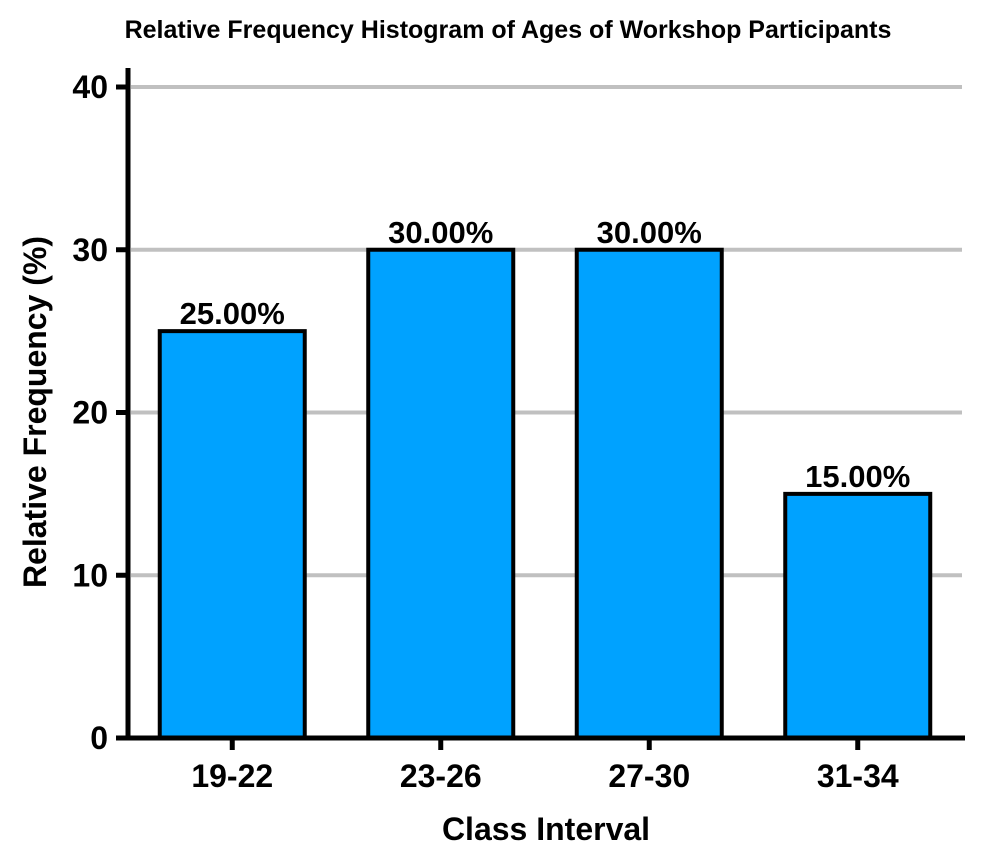 The image size is (1000, 856). I want to click on y-axis-ticks: 0 10 20 30 40, so click(100, 412).